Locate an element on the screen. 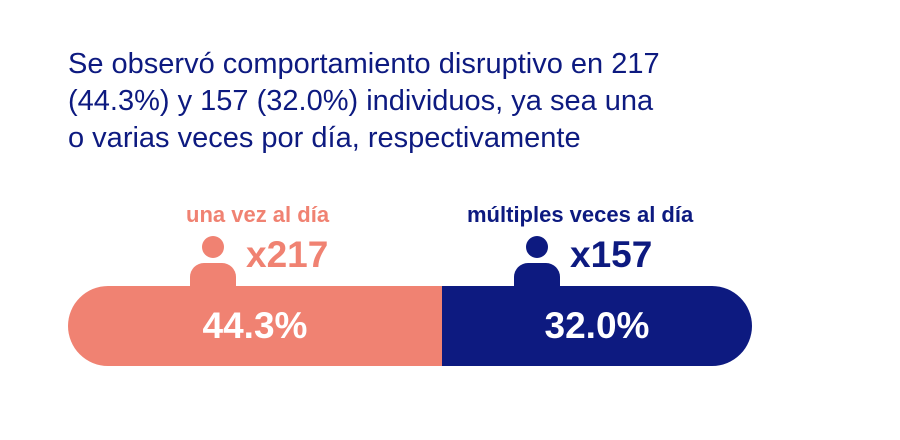 This screenshot has width=900, height=440. percent-once-daily: 44.3% is located at coordinates (255, 325).